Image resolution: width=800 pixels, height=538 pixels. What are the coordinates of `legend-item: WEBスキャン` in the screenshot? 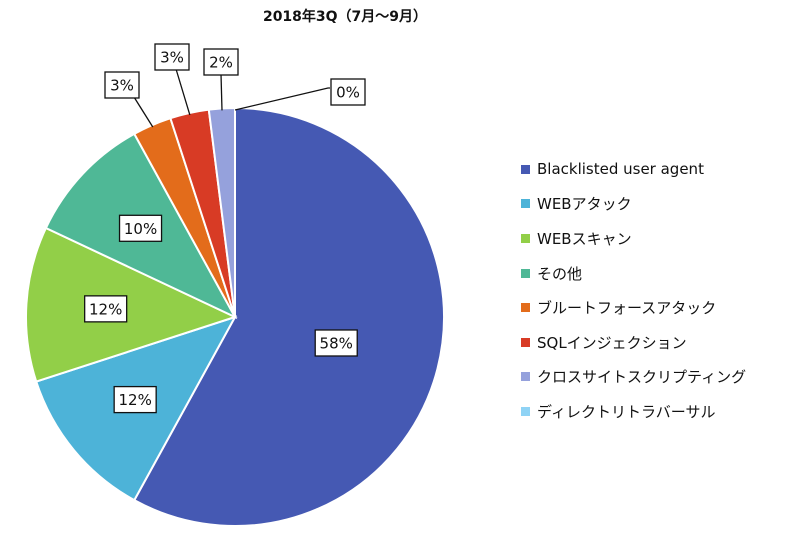 It's located at (633, 238).